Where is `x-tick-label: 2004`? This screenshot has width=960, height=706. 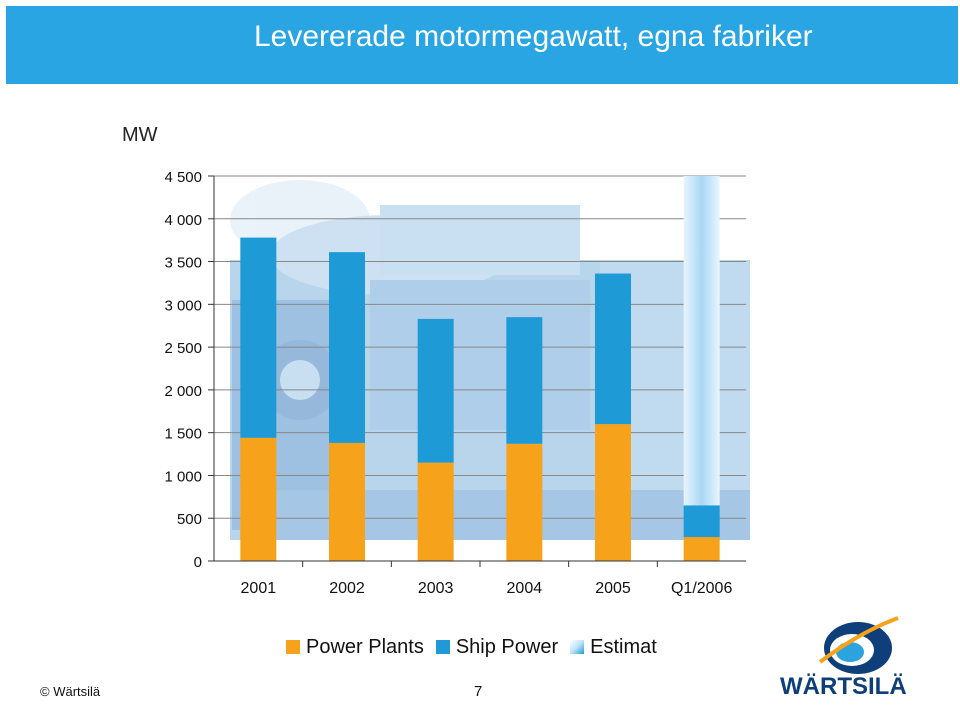
x-tick-label: 2004 is located at coordinates (525, 588).